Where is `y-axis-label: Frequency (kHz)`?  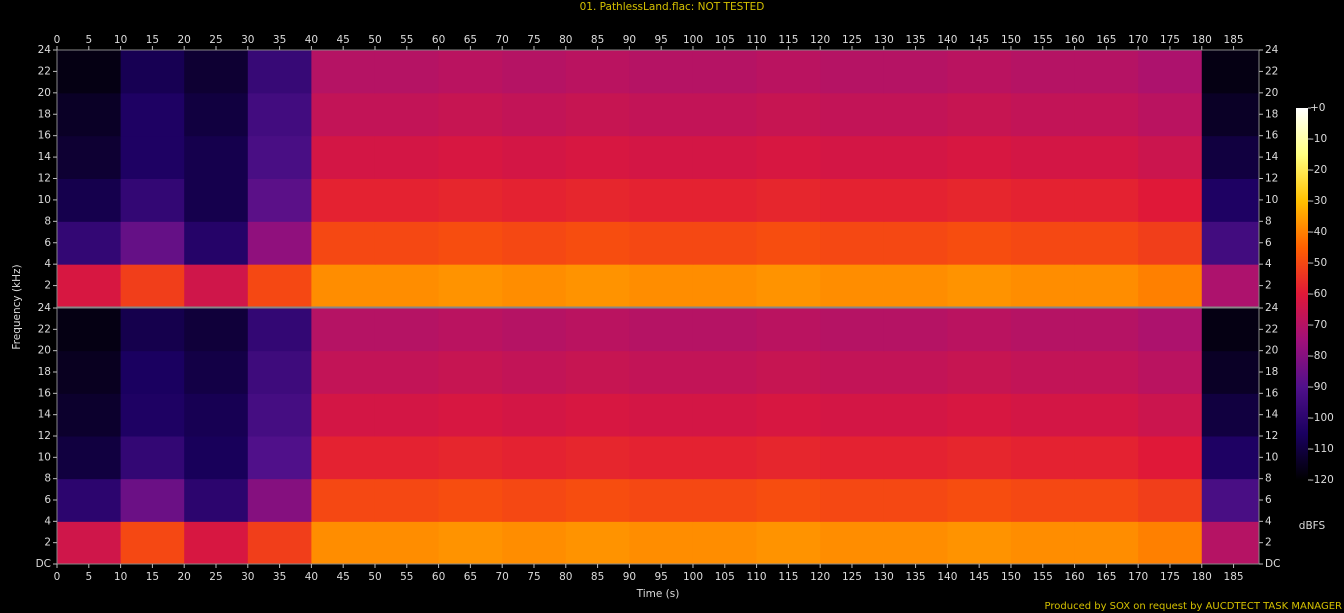
y-axis-label: Frequency (kHz) is located at coordinates (17, 306).